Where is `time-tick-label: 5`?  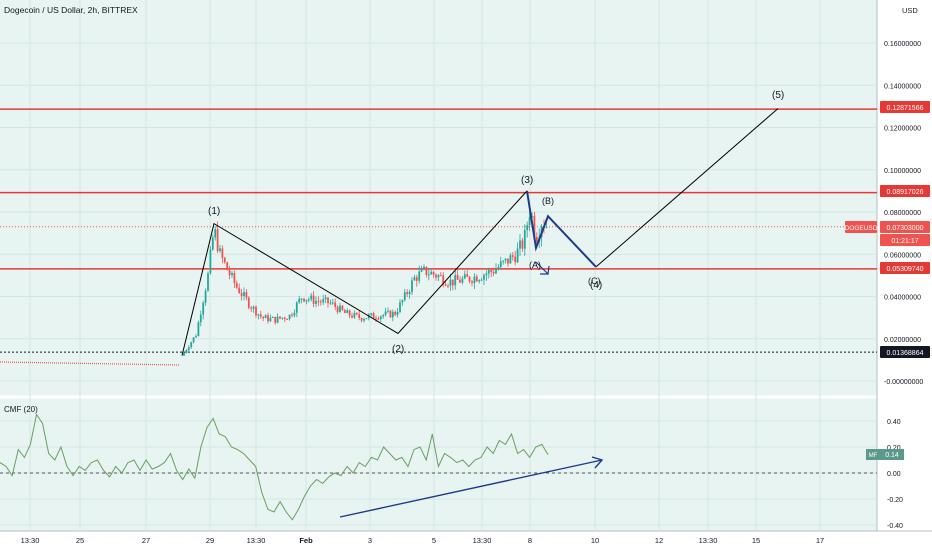
time-tick-label: 5 is located at coordinates (434, 540).